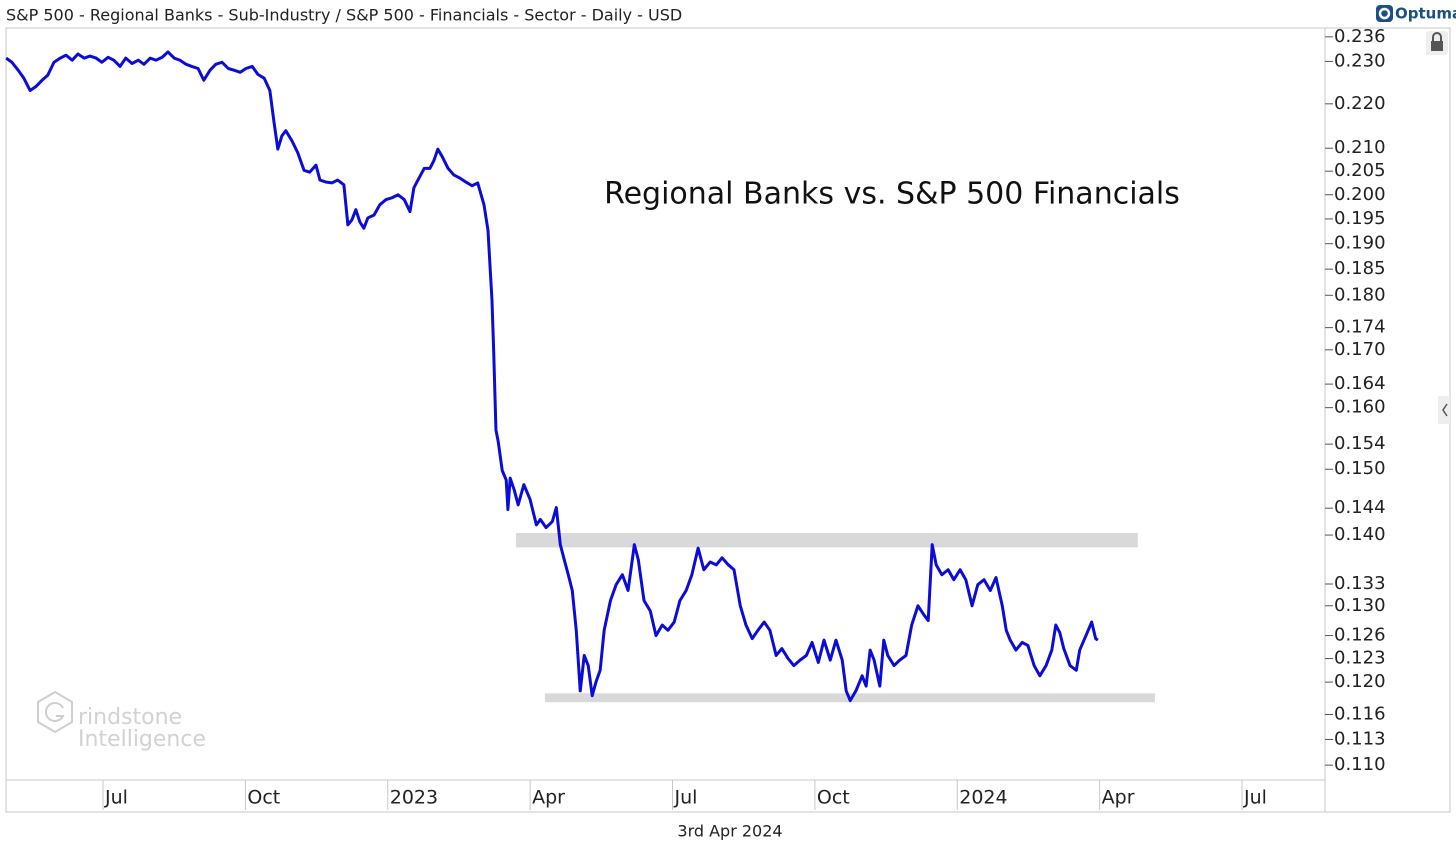 The image size is (1456, 847). I want to click on annotation: Regional Banks vs. S&P 500 Financials, so click(892, 194).